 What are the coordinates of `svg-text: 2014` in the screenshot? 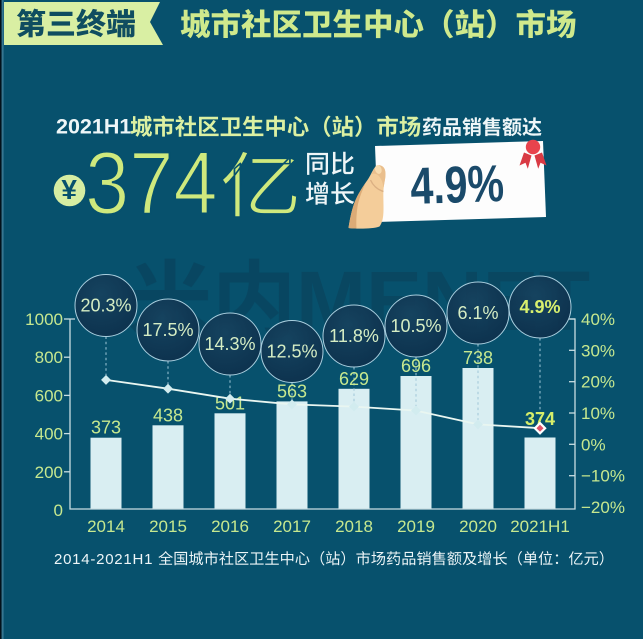 It's located at (106, 526).